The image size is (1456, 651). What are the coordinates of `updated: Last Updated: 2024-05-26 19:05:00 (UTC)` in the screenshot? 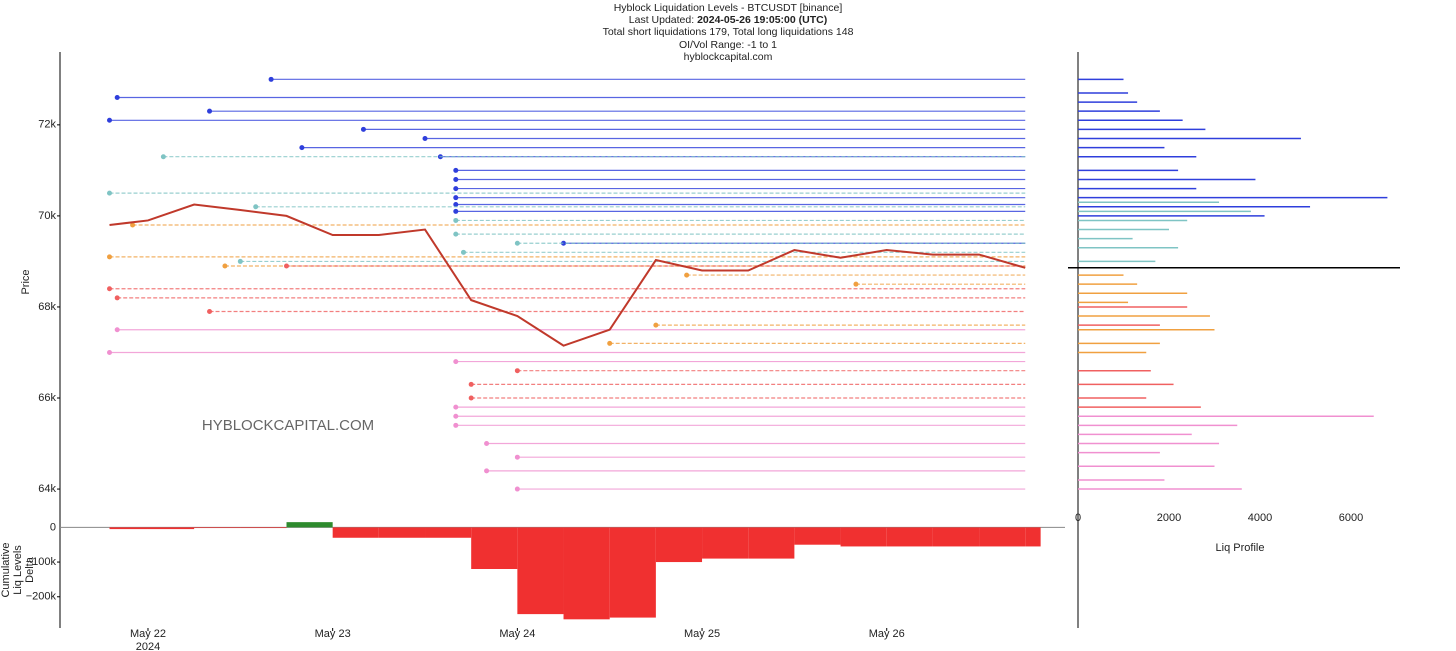 It's located at (728, 20).